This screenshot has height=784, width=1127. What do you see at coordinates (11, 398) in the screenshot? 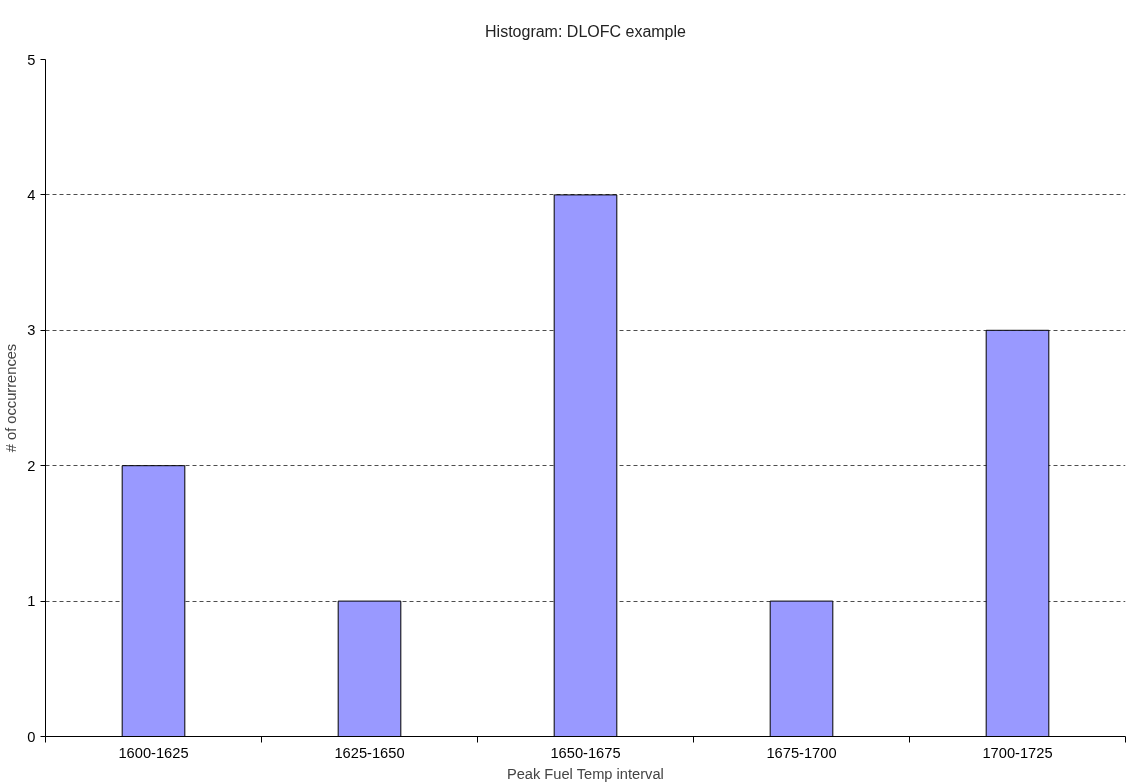
I see `y-axis-title: # of occurrences` at bounding box center [11, 398].